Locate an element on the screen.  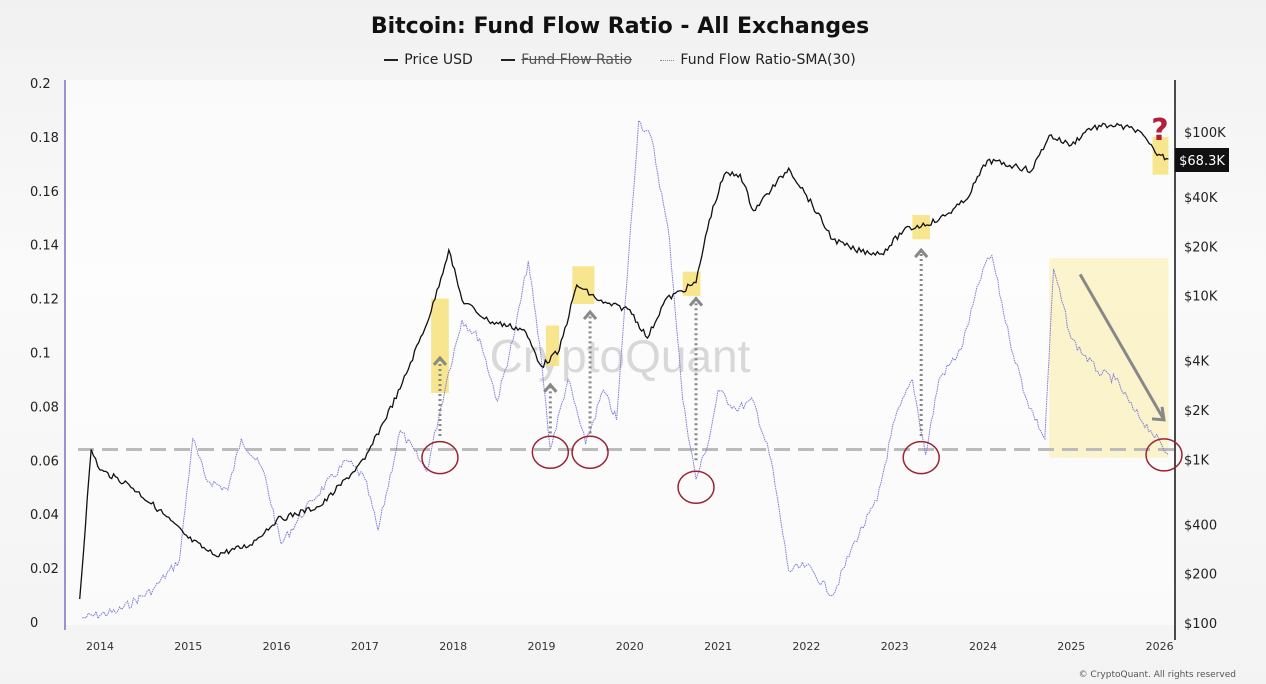
legend-label-ffr: Fund Flow Ratio is located at coordinates (576, 60).